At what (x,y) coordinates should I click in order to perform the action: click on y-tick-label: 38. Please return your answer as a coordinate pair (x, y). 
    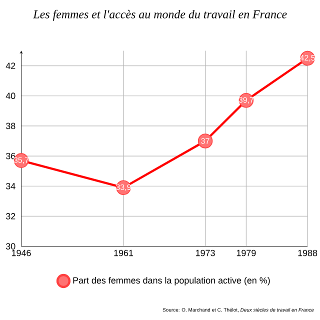
    Looking at the image, I should click on (11, 126).